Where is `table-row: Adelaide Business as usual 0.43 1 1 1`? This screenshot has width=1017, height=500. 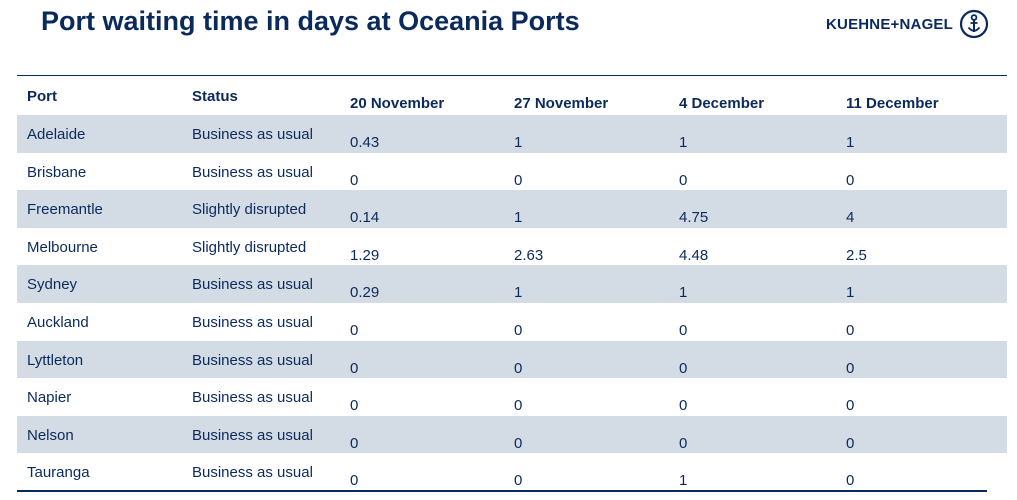 table-row: Adelaide Business as usual 0.43 1 1 1 is located at coordinates (512, 134).